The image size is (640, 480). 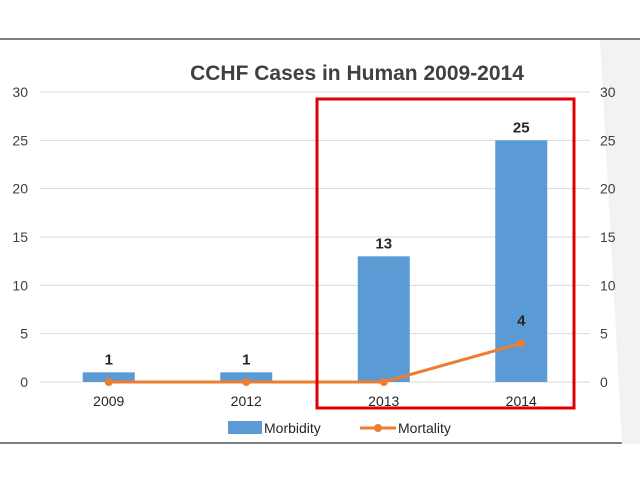 I want to click on x-tick-label: 2013, so click(x=383, y=401).